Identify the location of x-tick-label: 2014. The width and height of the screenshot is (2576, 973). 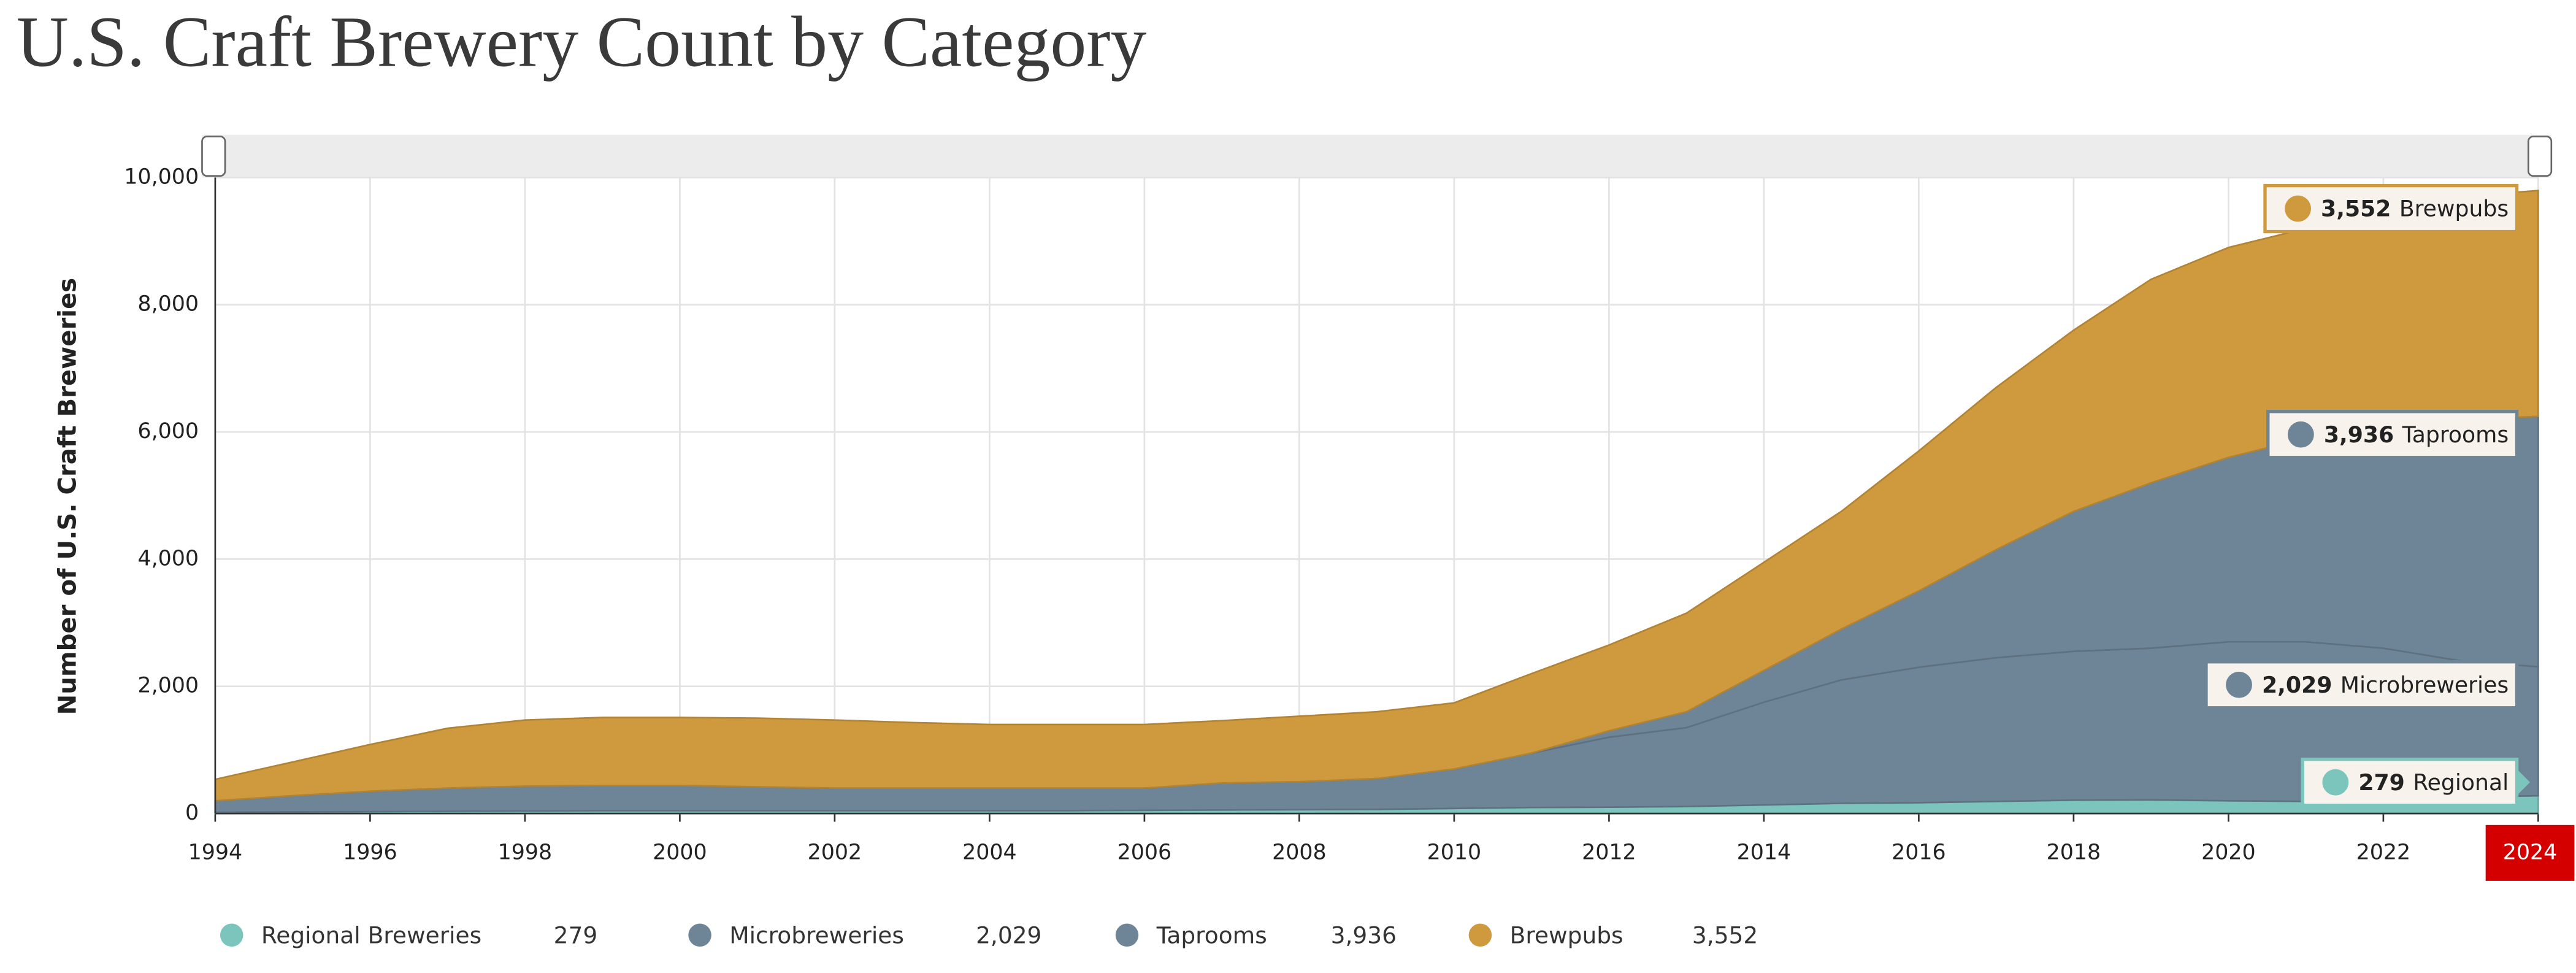
(1764, 852).